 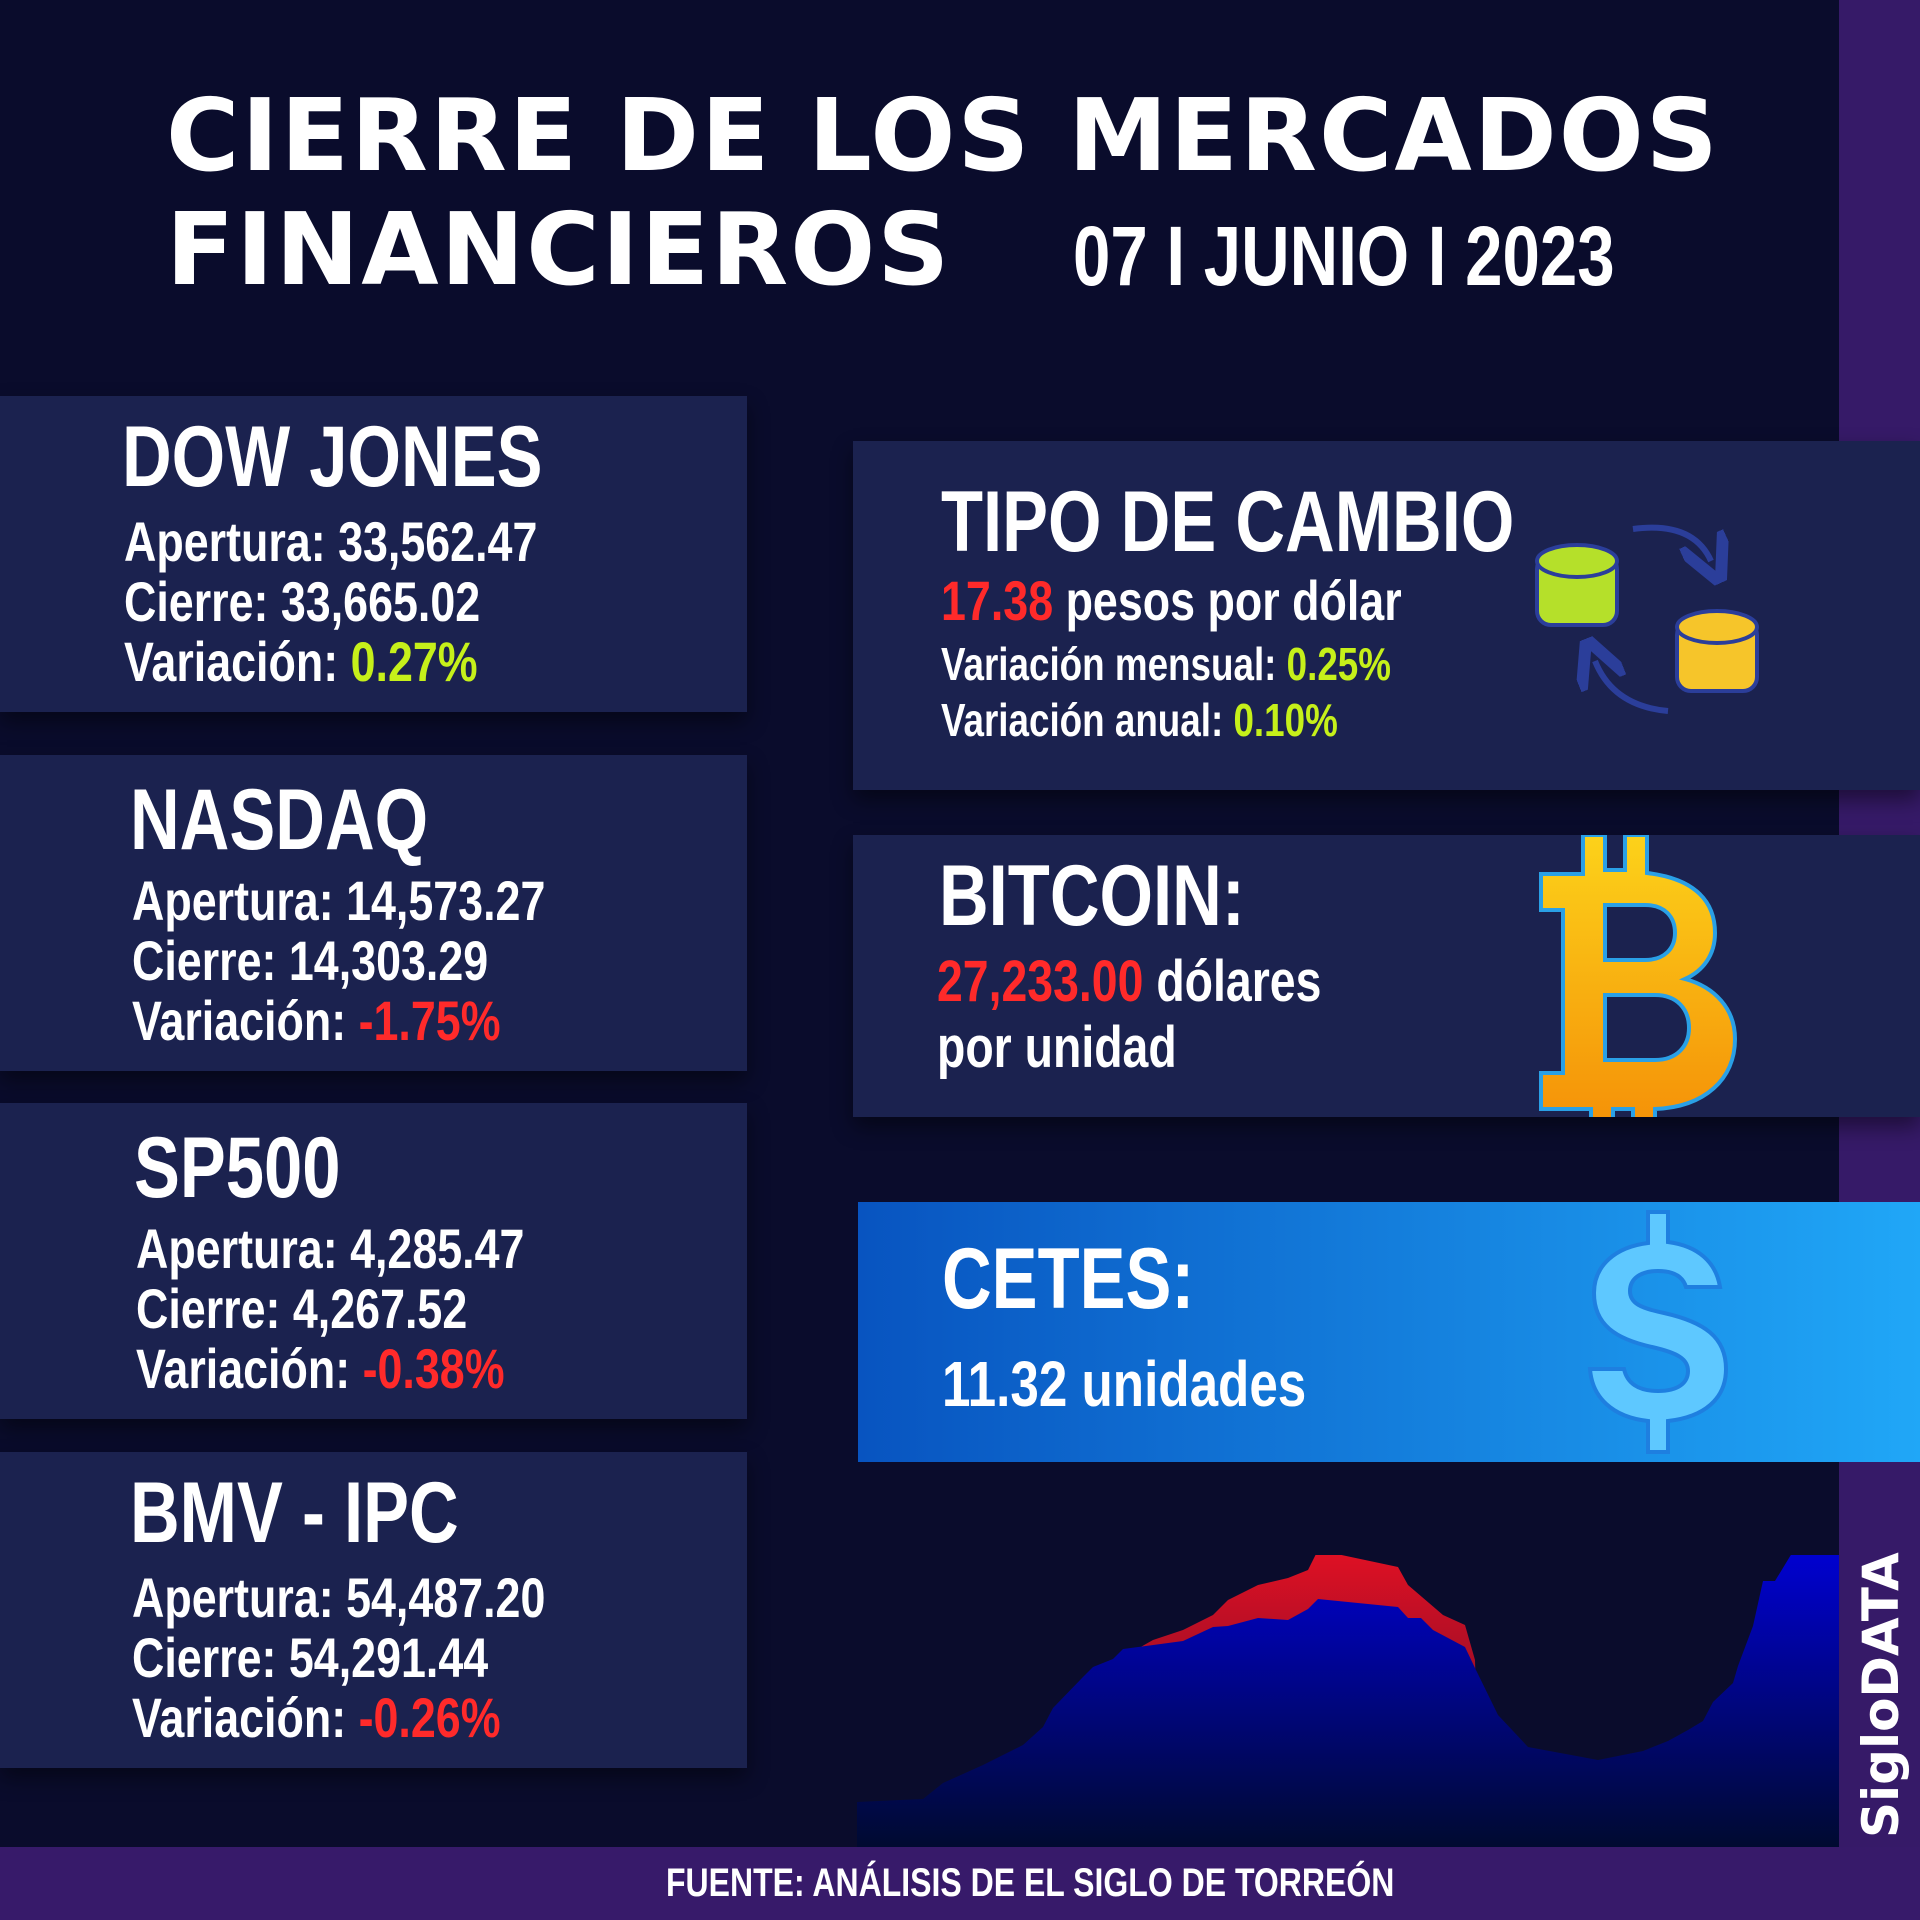 I want to click on monthly-variation: Variación mensual: 0.25%, so click(x=1166, y=664).